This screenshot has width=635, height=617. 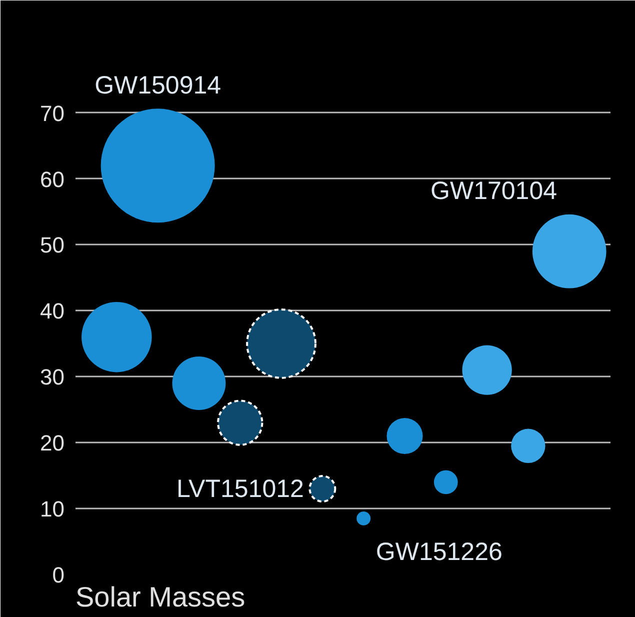 What do you see at coordinates (240, 488) in the screenshot?
I see `series-label: LVT151012` at bounding box center [240, 488].